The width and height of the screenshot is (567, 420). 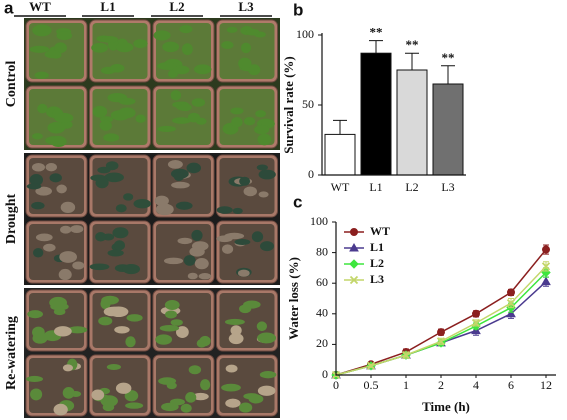 I want to click on column-label: L3, so click(x=246, y=7).